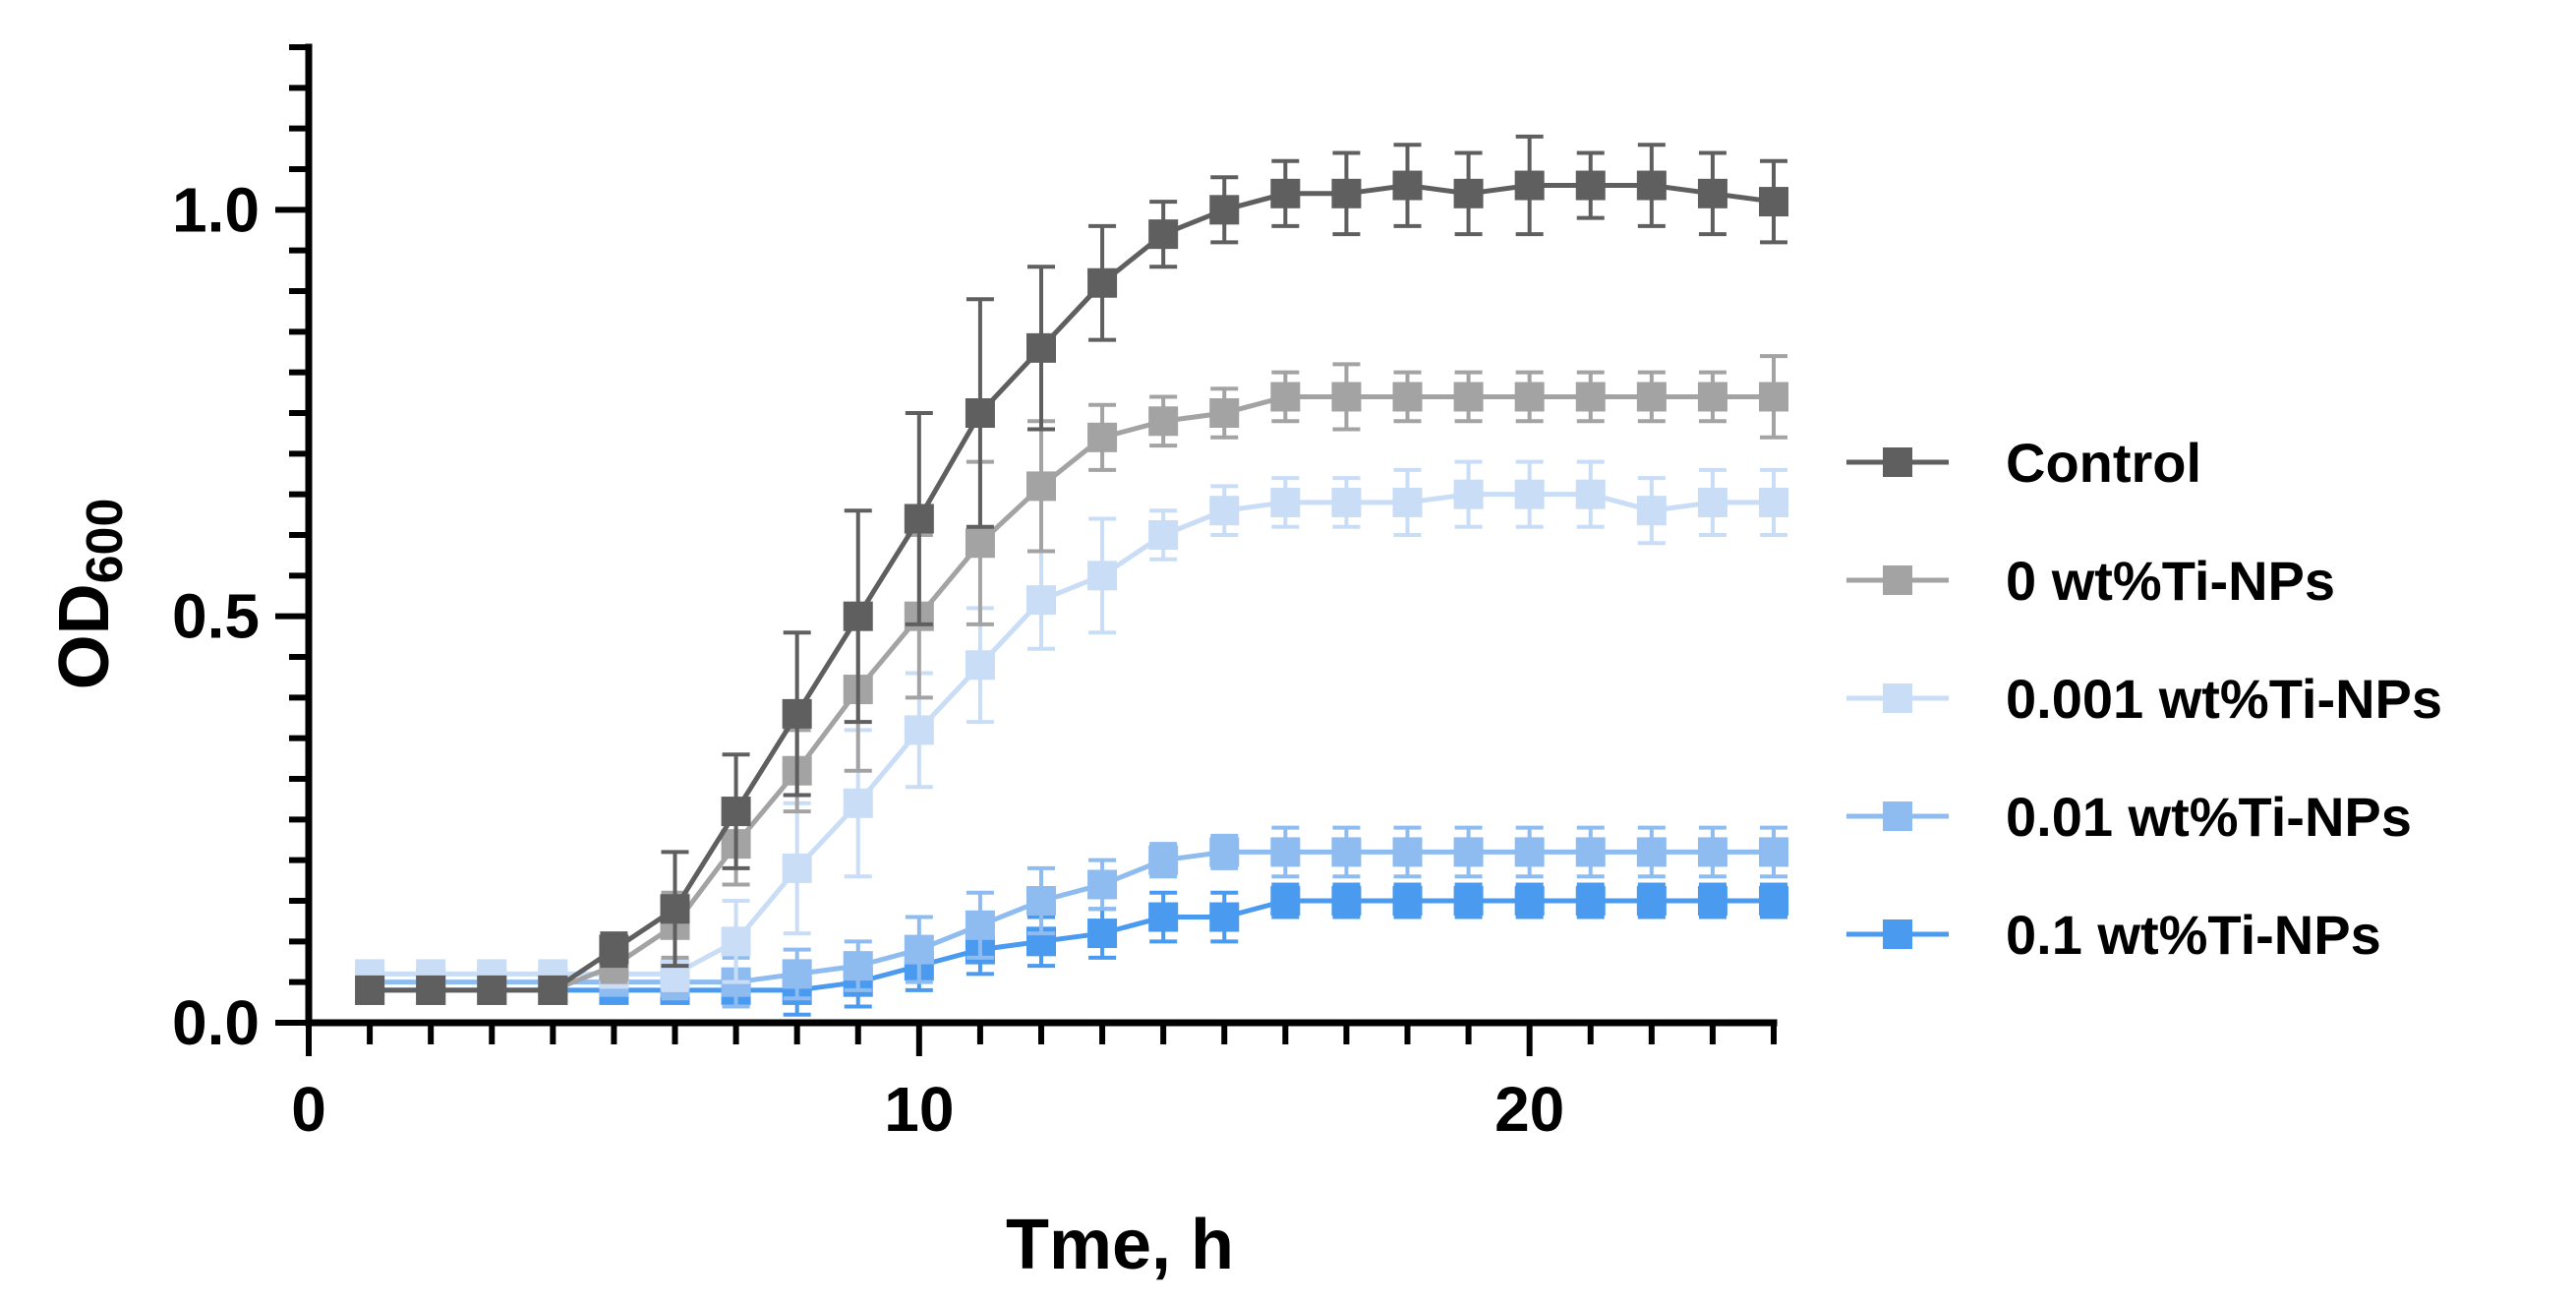 The width and height of the screenshot is (2576, 1304). Describe the element at coordinates (2170, 581) in the screenshot. I see `legend-label: 0 wt%Ti-NPs` at that location.